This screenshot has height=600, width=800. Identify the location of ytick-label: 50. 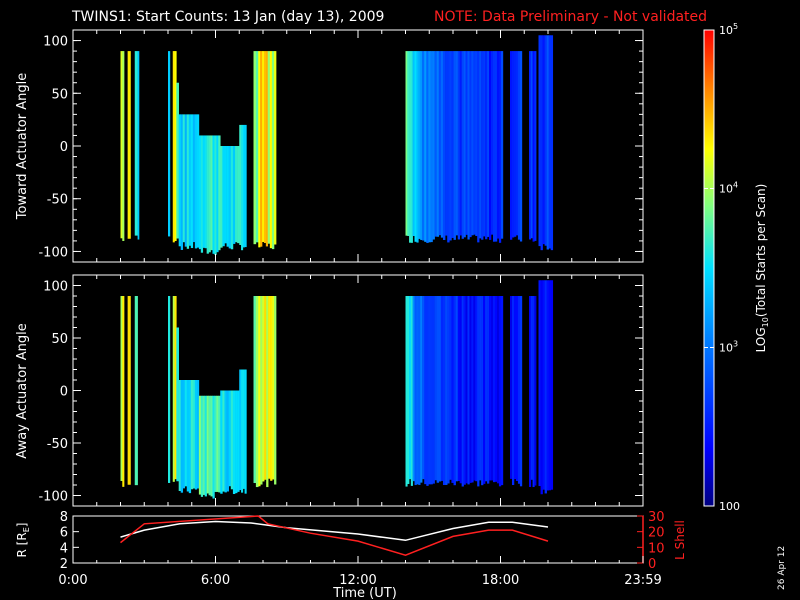
(59, 339).